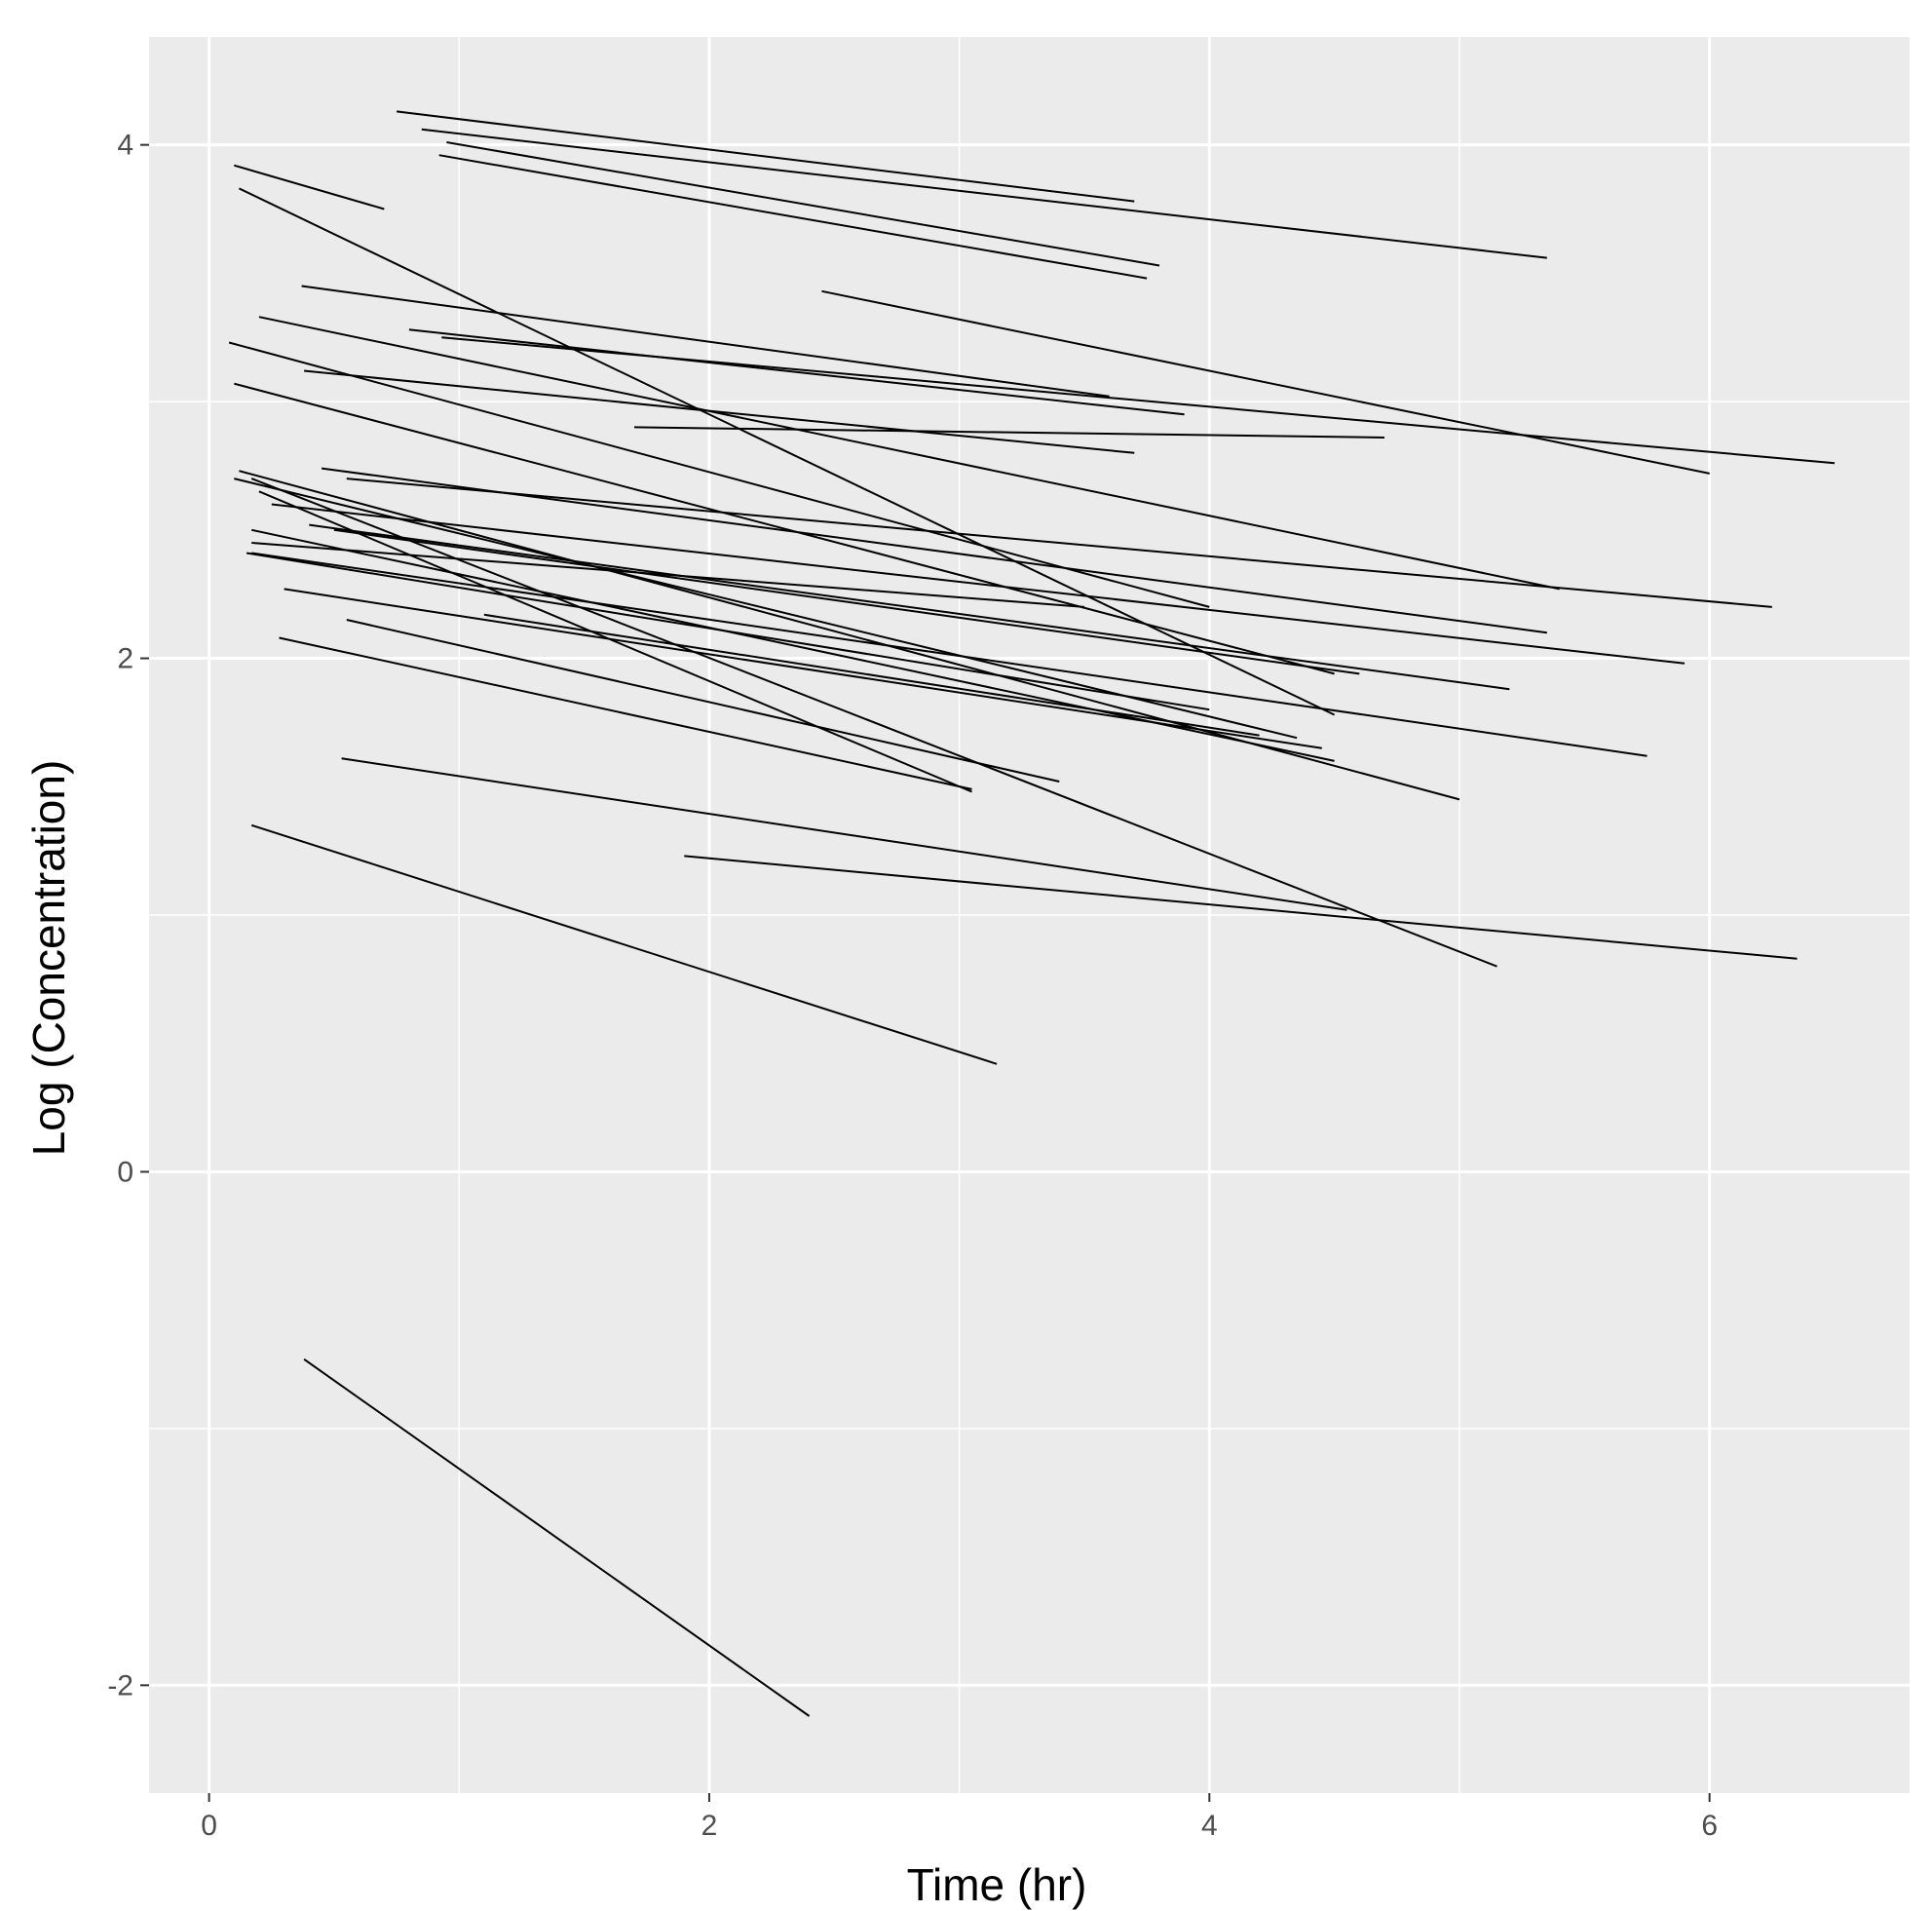  I want to click on x-tick-label: 2, so click(709, 1826).